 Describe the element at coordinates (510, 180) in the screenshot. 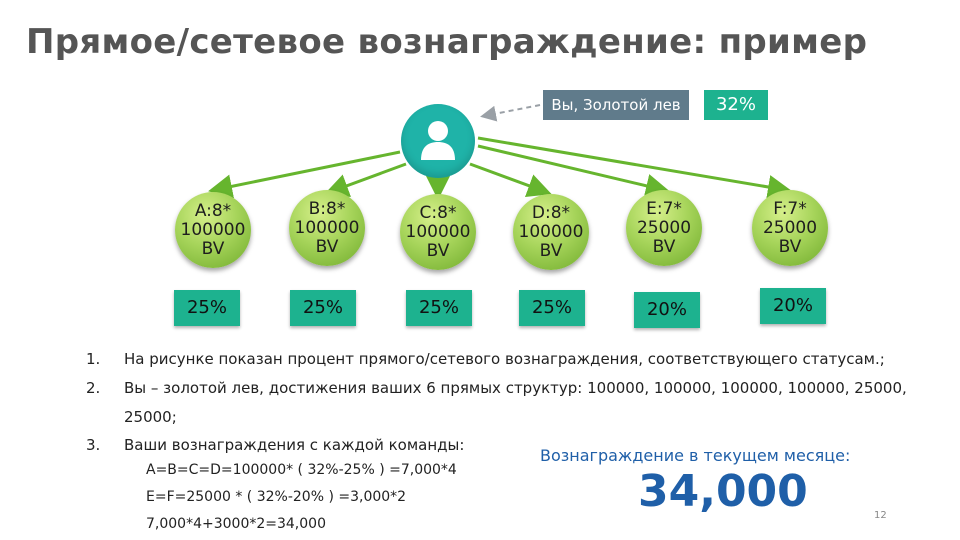

I see `arrow-to-d` at that location.